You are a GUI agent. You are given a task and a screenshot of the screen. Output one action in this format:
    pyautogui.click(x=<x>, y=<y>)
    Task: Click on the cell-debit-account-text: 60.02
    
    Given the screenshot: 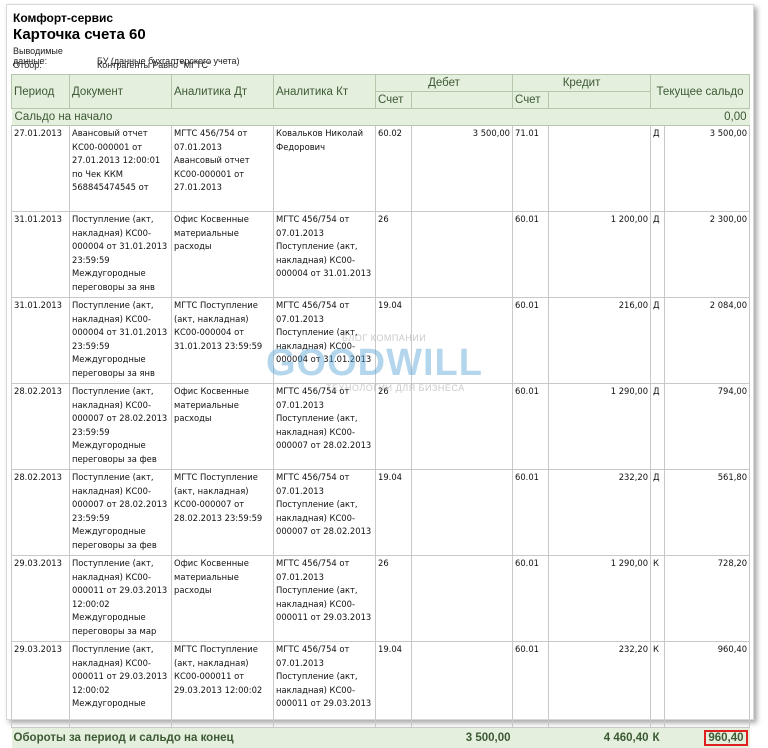 What is the action you would take?
    pyautogui.click(x=393, y=168)
    